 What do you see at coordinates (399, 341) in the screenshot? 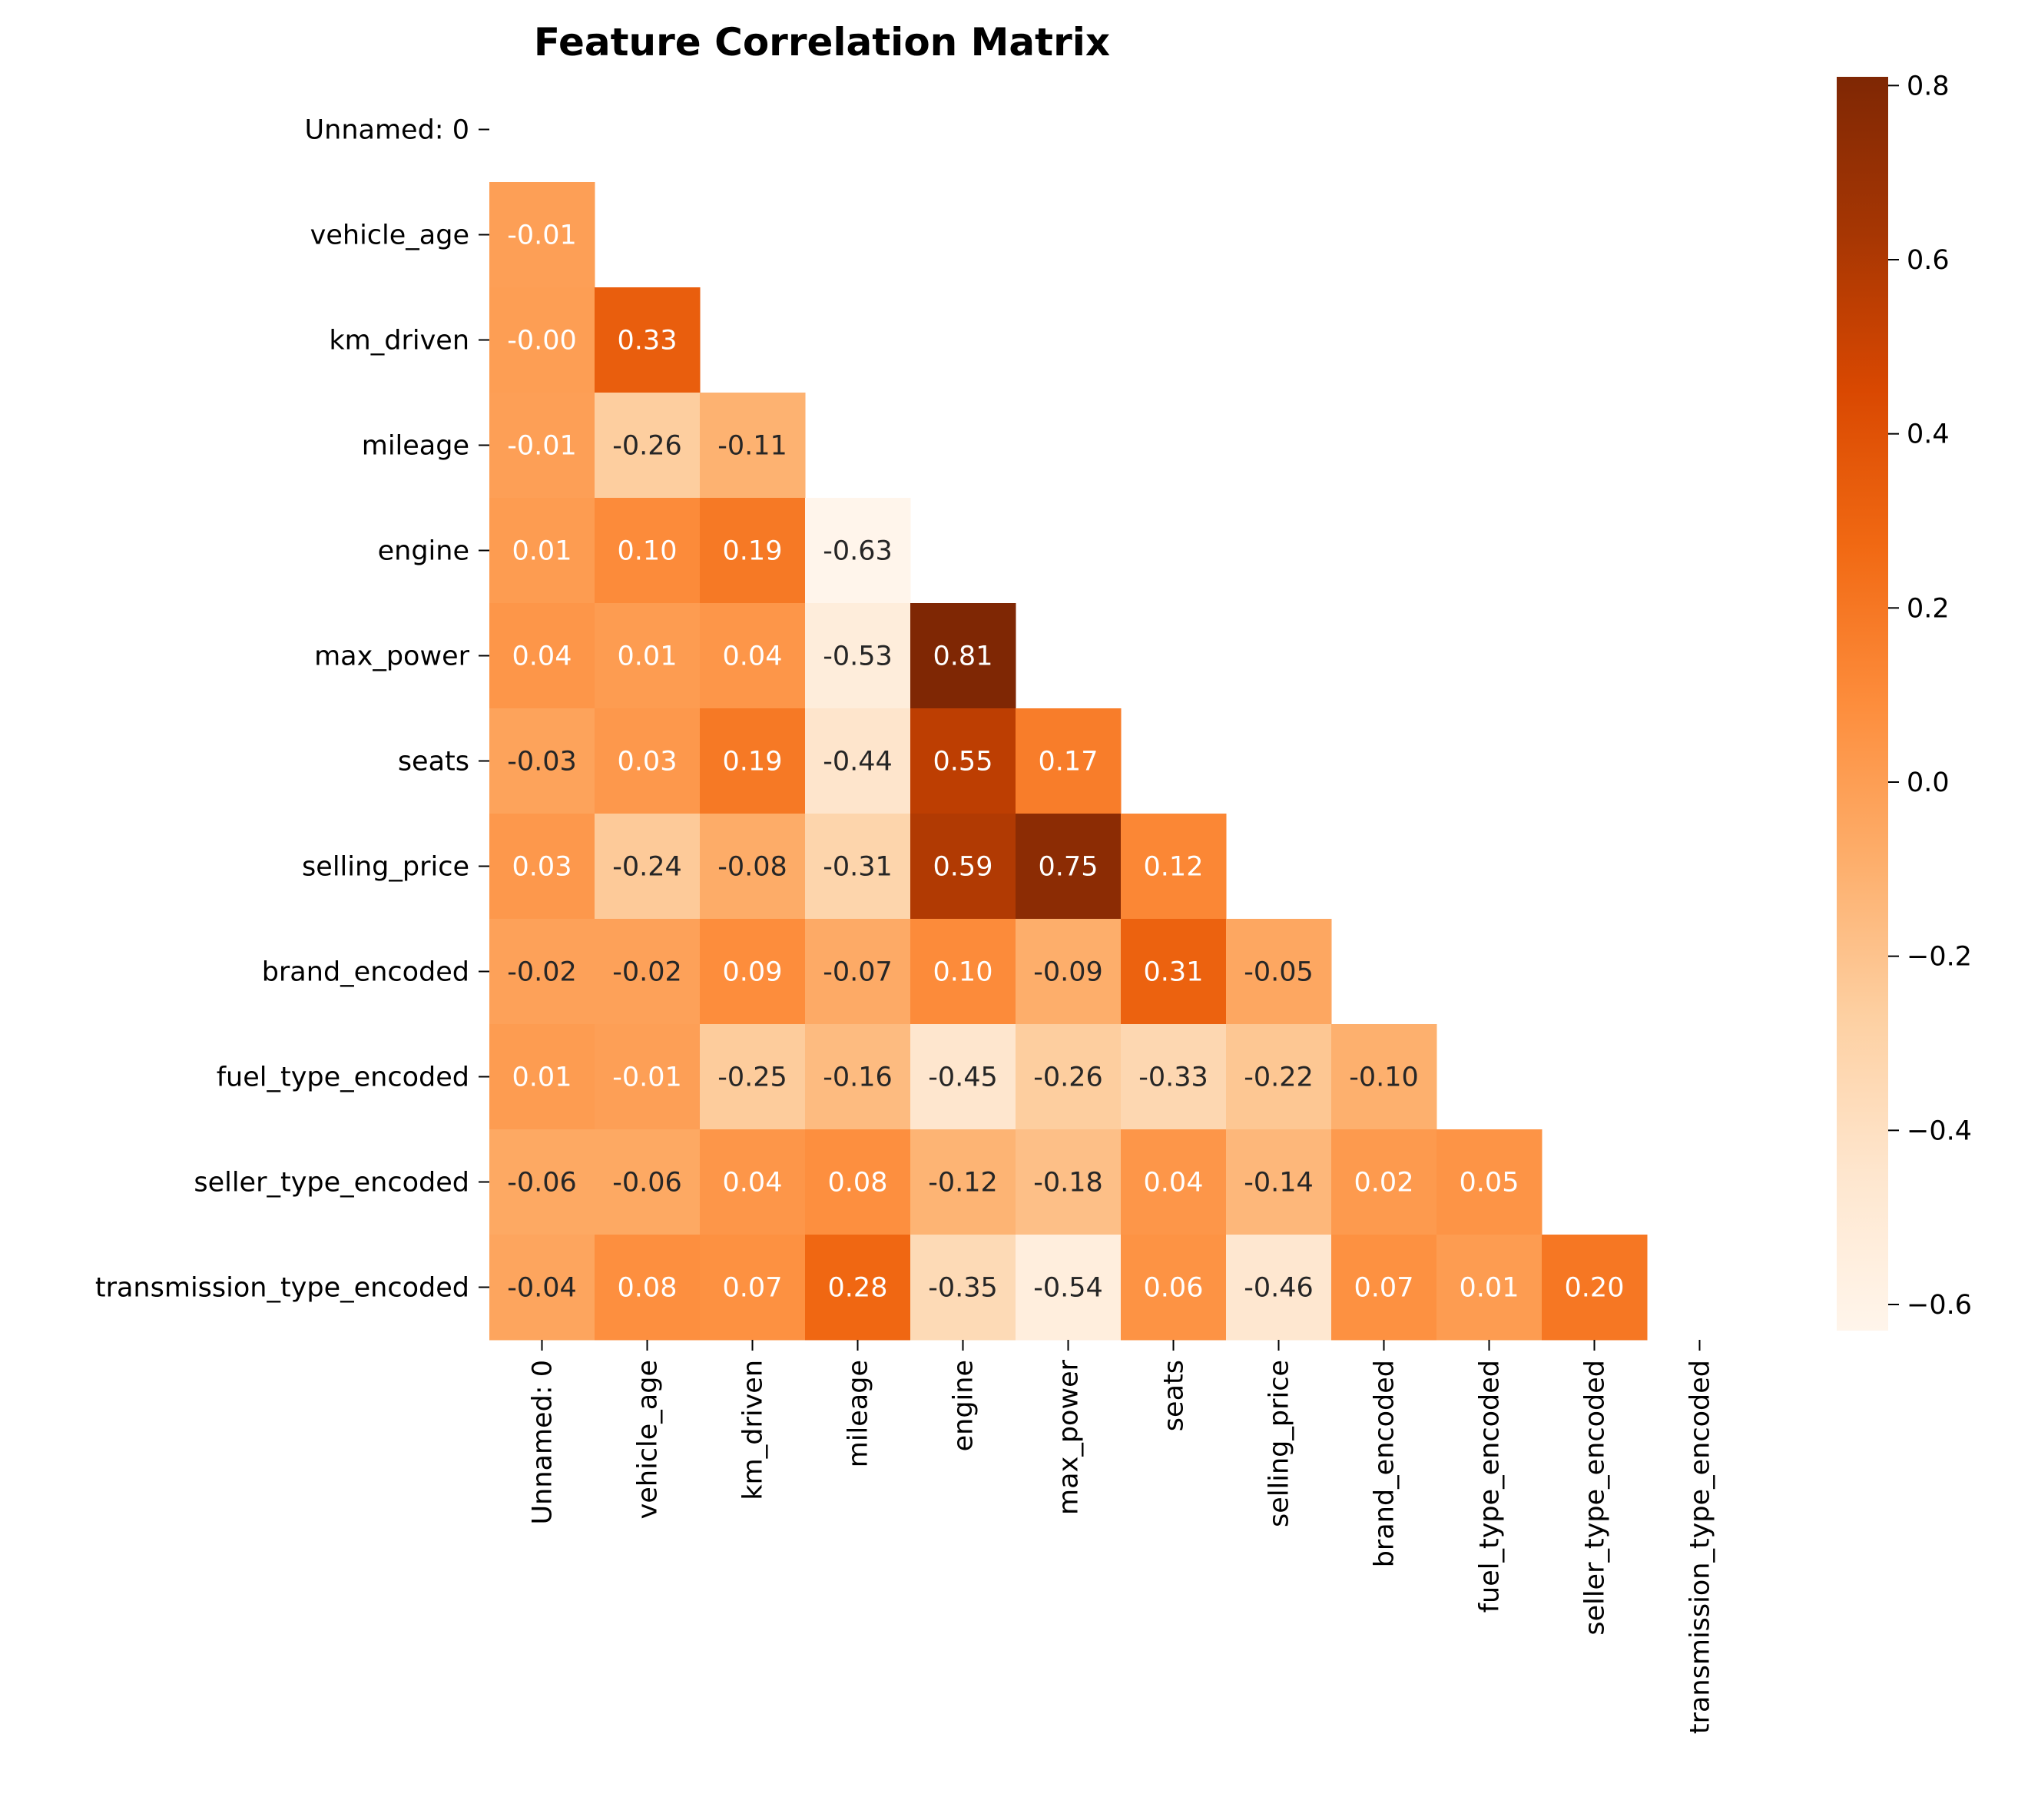
I see `y-tick-label: km_driven` at bounding box center [399, 341].